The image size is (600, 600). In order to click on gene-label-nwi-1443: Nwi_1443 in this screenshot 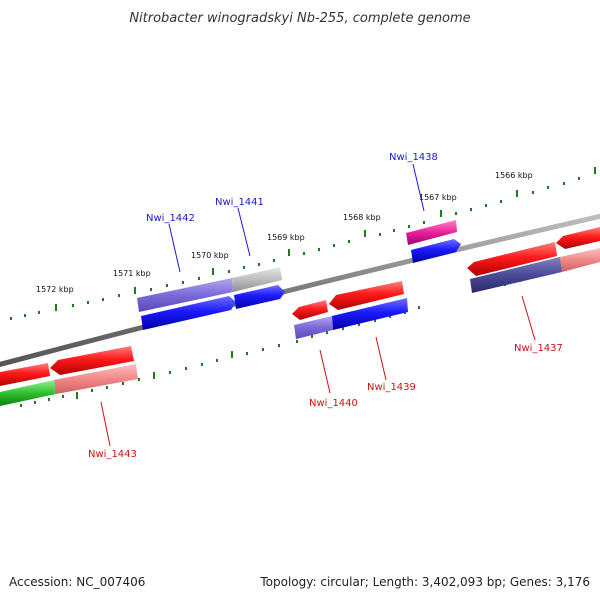, I will do `click(112, 454)`.